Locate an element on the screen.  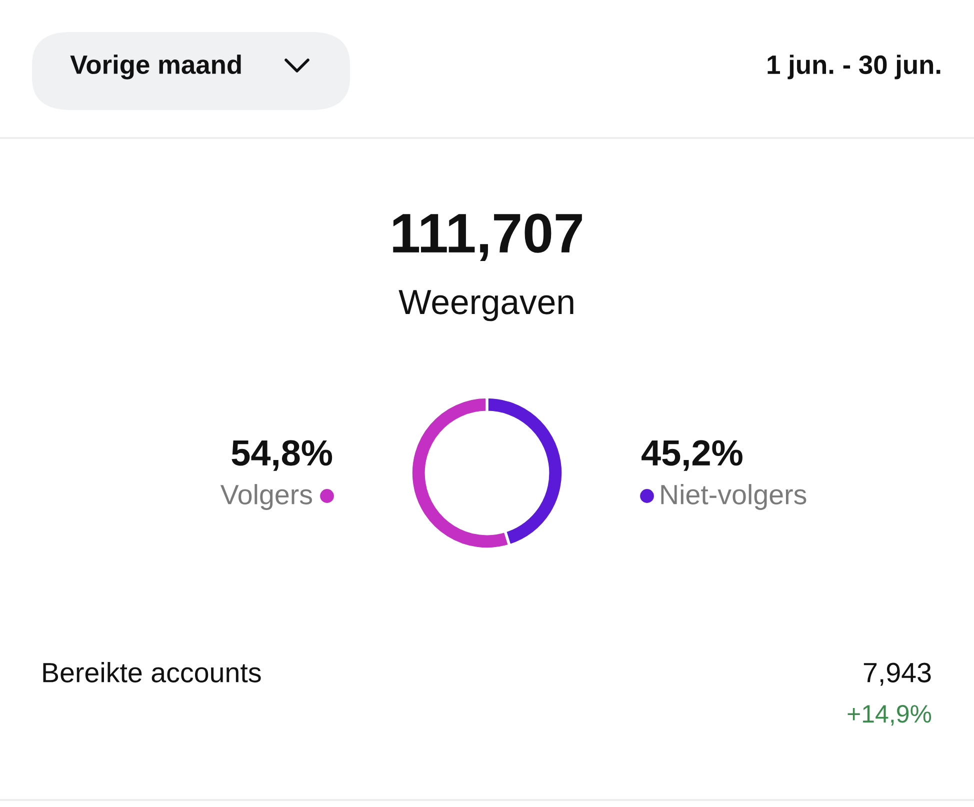
text: +14,9% is located at coordinates (890, 715).